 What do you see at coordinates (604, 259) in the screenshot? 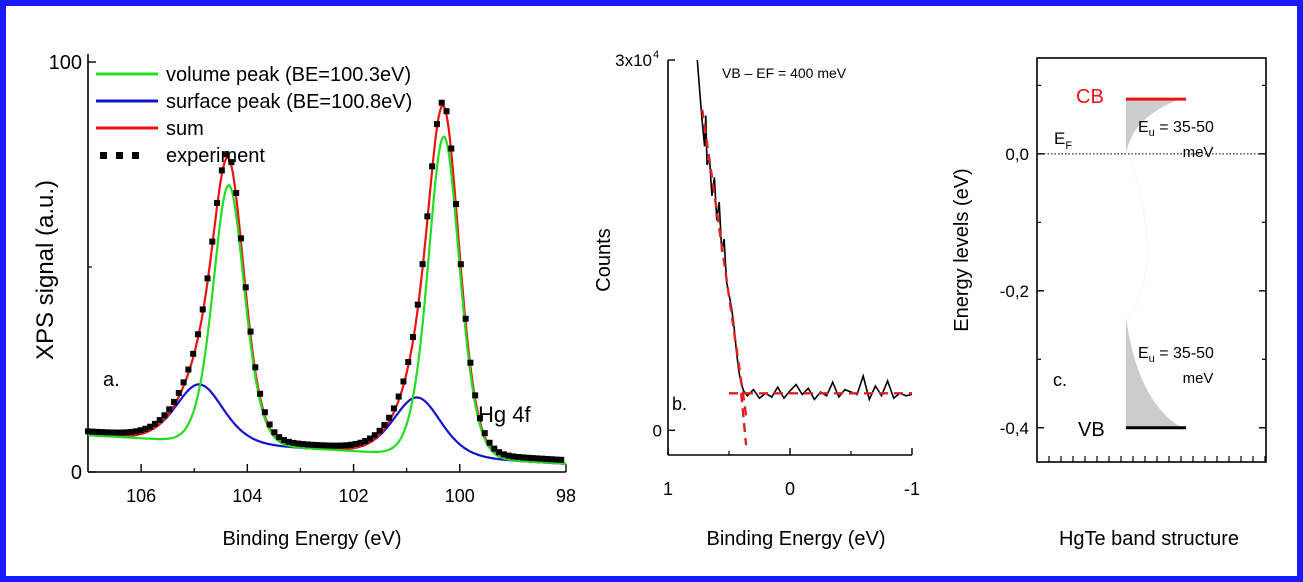
I see `y-axis-label: Counts` at bounding box center [604, 259].